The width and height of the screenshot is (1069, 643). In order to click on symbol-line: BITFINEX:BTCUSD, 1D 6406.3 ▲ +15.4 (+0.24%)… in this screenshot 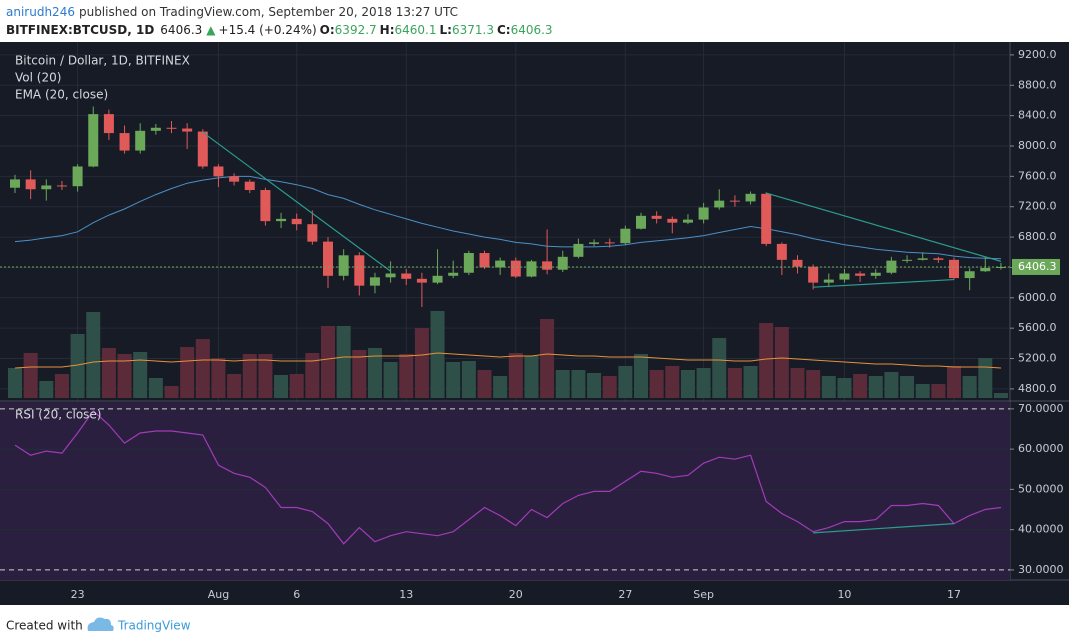, I will do `click(279, 30)`.